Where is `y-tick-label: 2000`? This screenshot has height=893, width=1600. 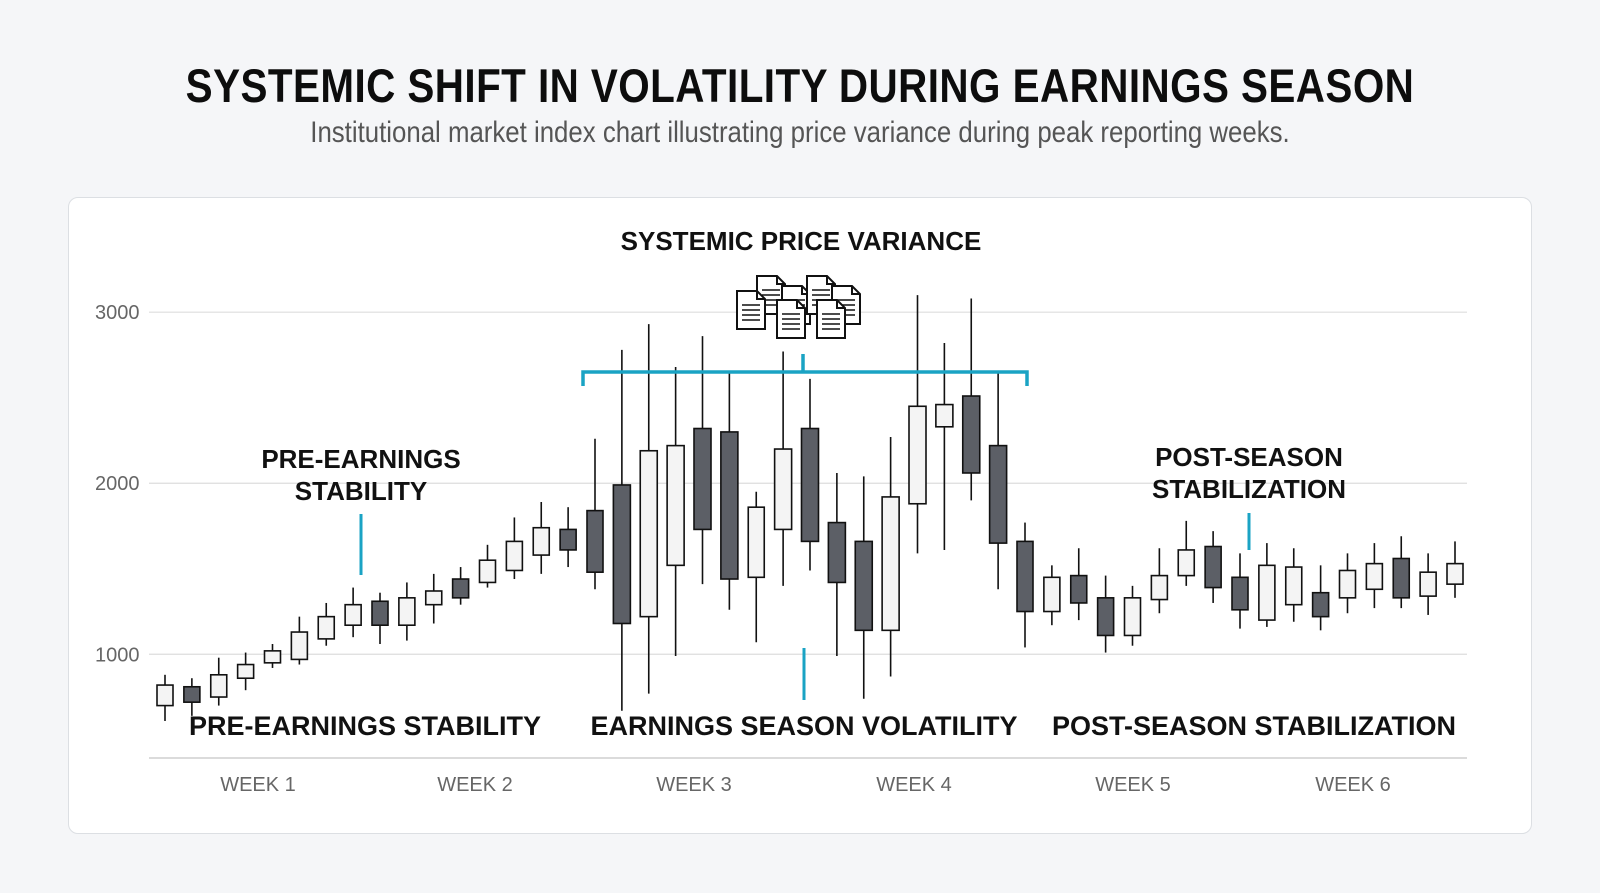 y-tick-label: 2000 is located at coordinates (117, 484).